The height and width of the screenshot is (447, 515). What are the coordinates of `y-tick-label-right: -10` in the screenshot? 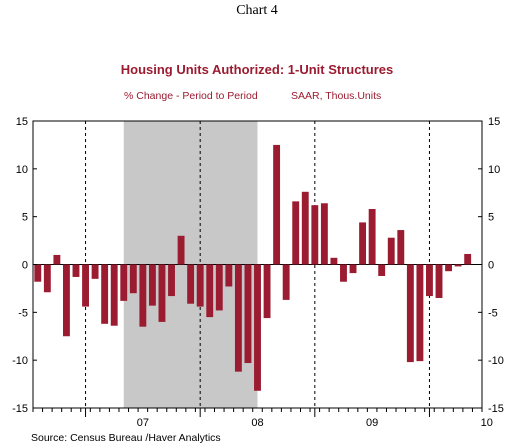 It's located at (496, 361).